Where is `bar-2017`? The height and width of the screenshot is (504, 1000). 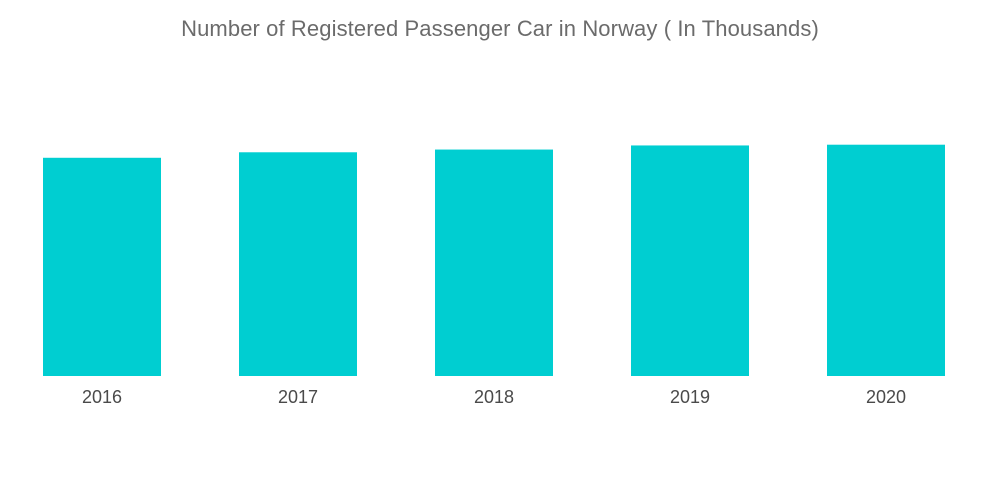
bar-2017 is located at coordinates (298, 264).